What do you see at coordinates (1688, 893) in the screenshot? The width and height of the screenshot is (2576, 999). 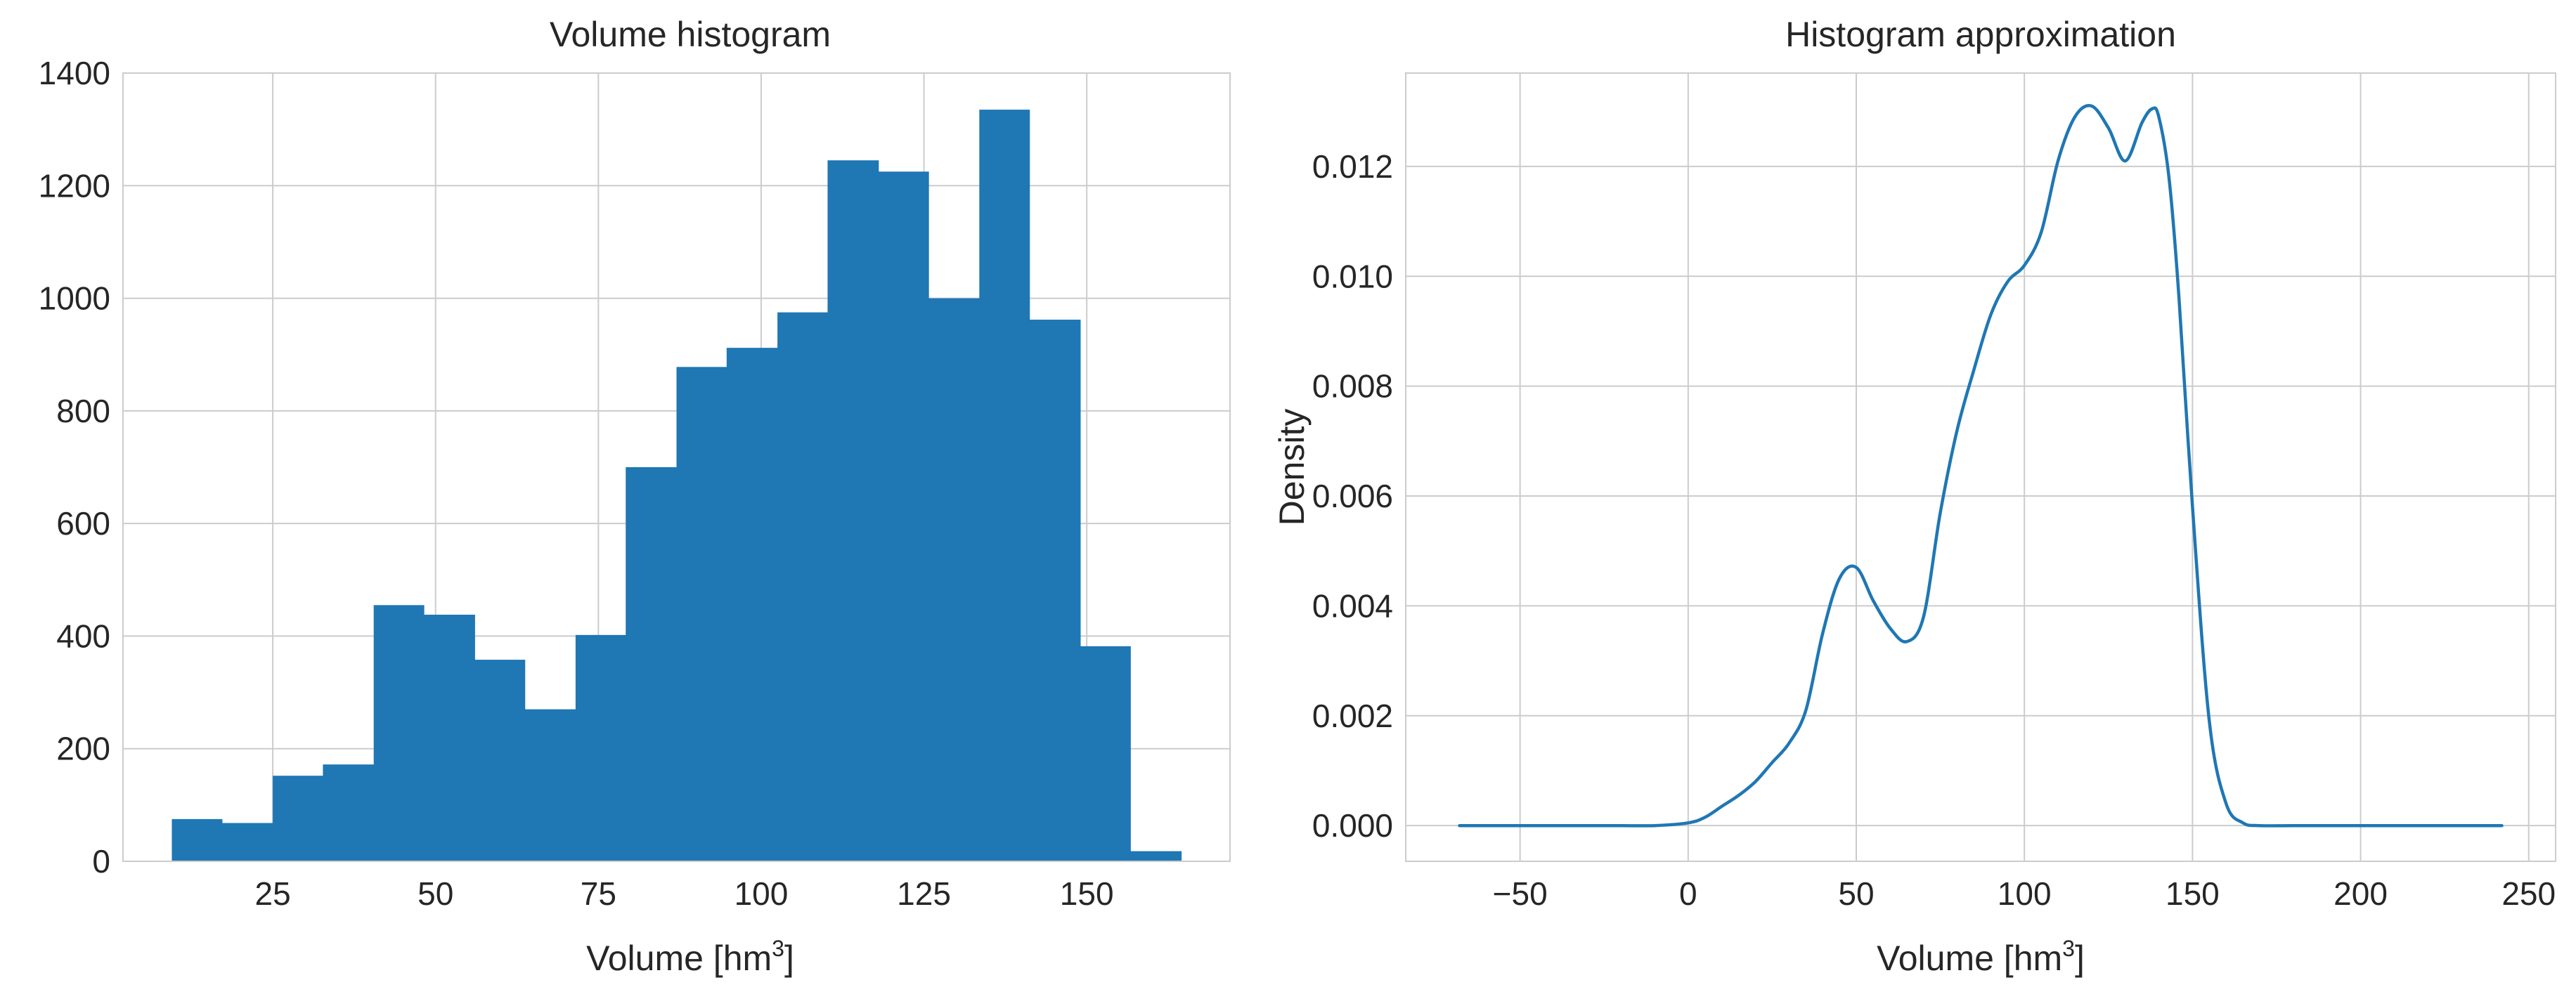 I see `x-tick-label: 0` at bounding box center [1688, 893].